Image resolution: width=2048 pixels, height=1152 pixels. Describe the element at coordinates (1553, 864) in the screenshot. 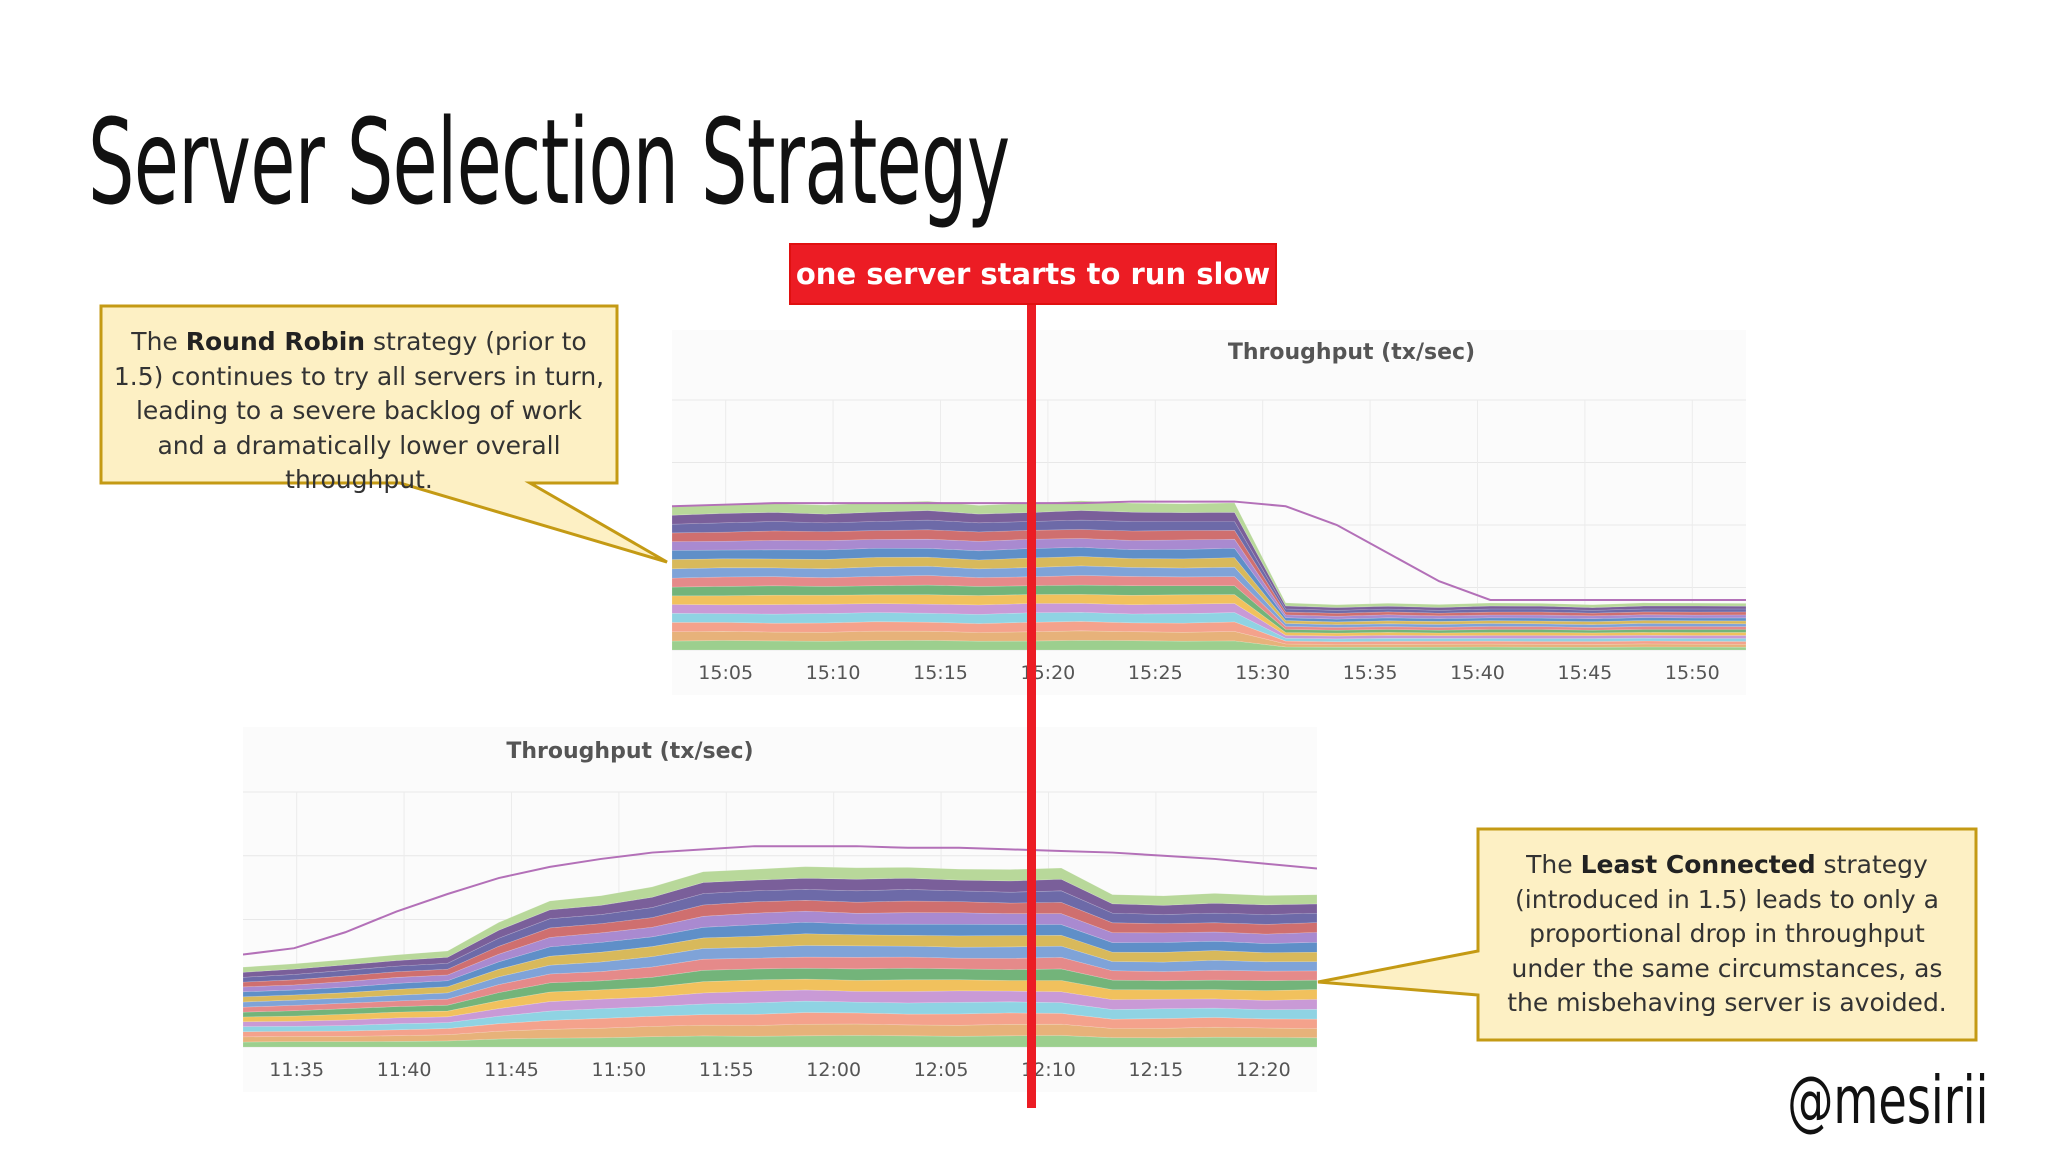

I see `least-connected-text-before: The` at that location.